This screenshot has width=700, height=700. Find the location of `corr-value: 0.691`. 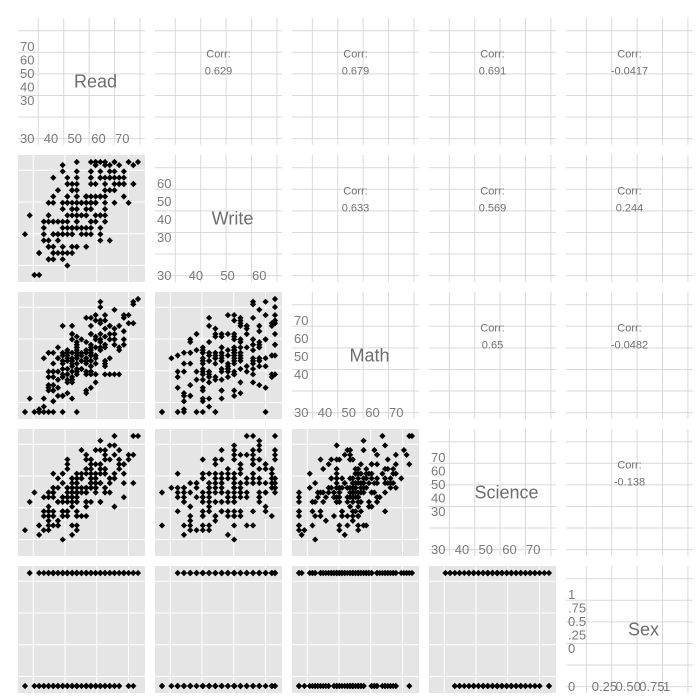

corr-value: 0.691 is located at coordinates (493, 72).